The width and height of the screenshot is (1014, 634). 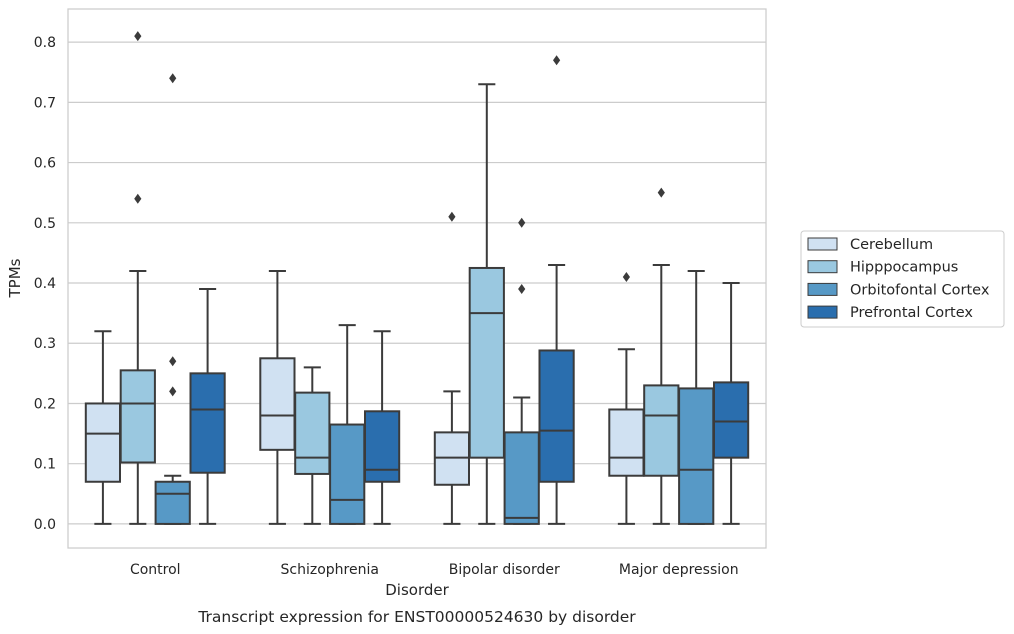 I want to click on x-tick-label: Bipolar disorder, so click(x=504, y=570).